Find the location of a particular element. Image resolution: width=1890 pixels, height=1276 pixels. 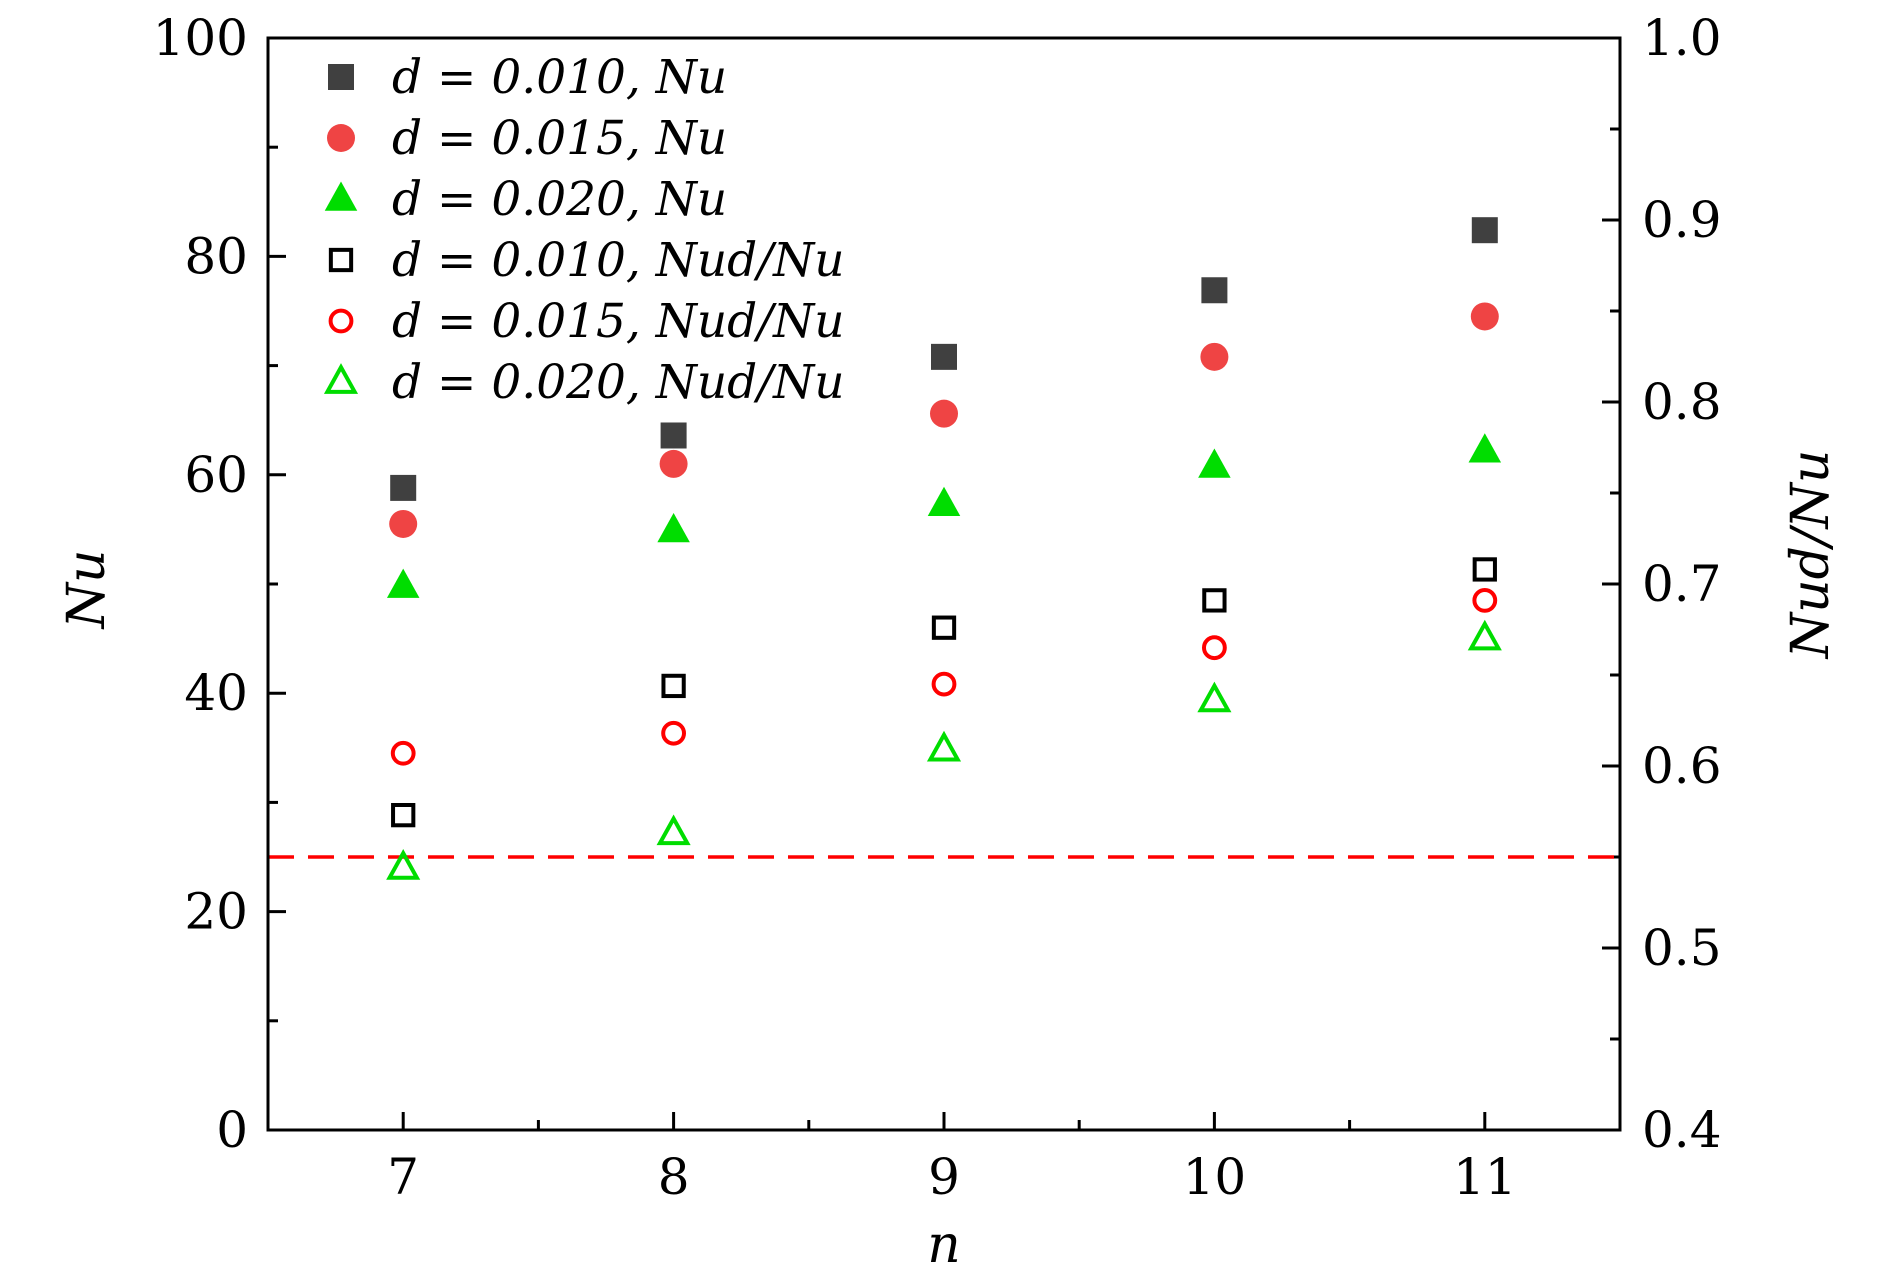

x-tick-label: 7 is located at coordinates (403, 1177).